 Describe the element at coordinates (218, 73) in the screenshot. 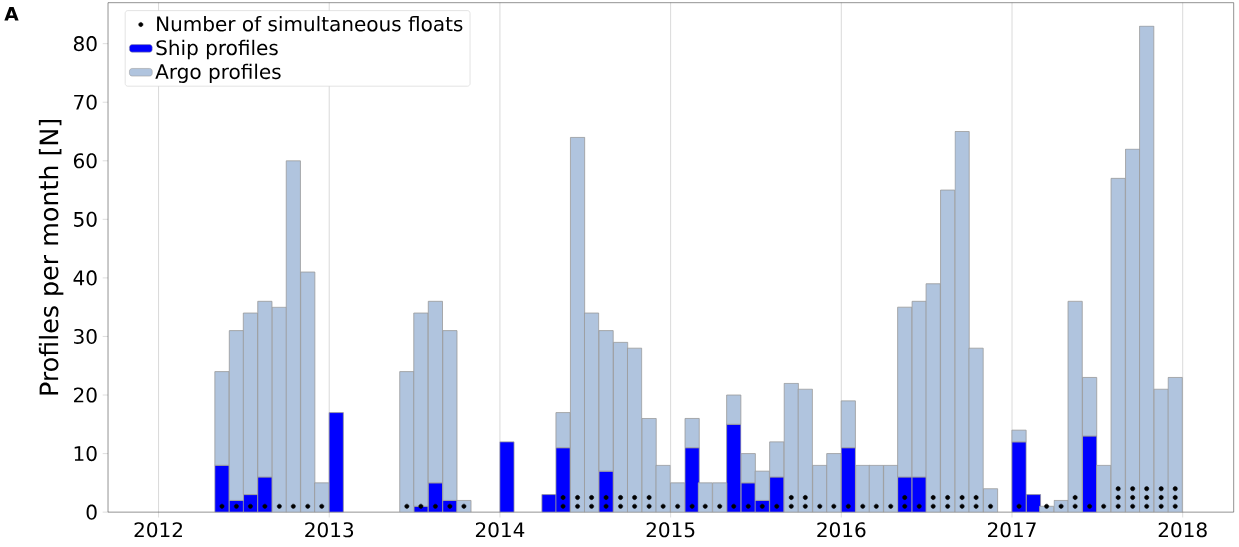

I see `legend-label: Argo profiles` at that location.